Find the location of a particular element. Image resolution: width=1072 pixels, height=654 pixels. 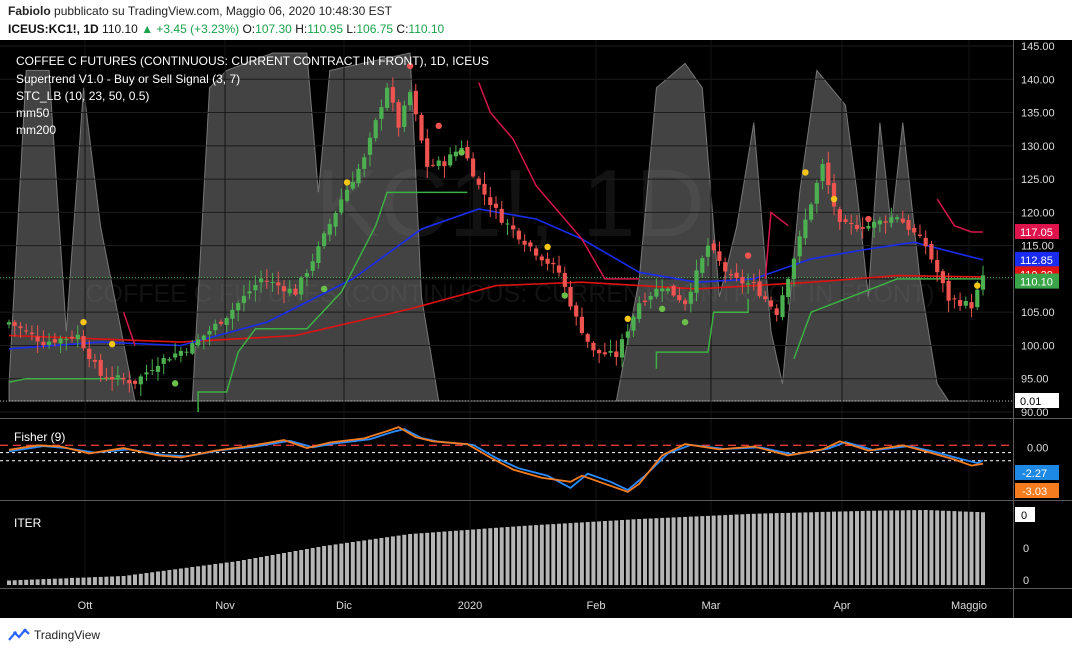

author-name: Fabiolo is located at coordinates (29, 11).